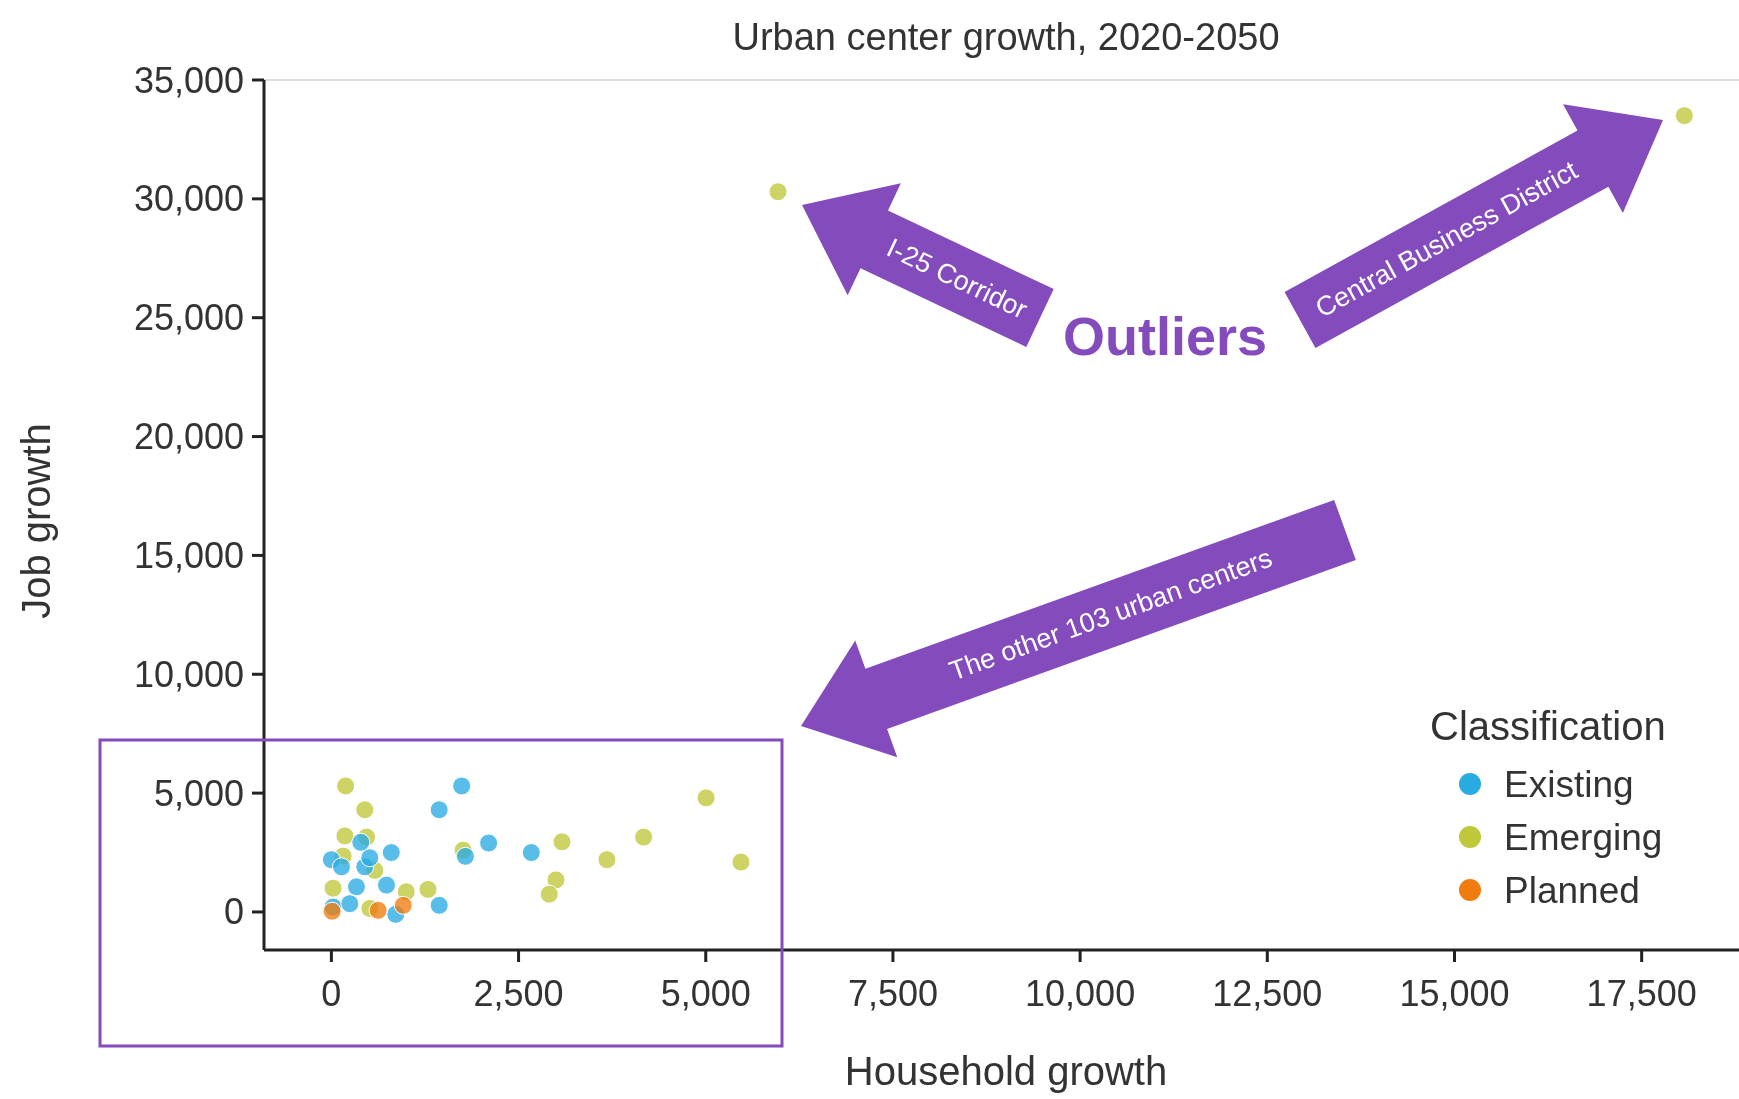 The image size is (1739, 1099). What do you see at coordinates (198, 793) in the screenshot?
I see `y-tick-label: 5,000` at bounding box center [198, 793].